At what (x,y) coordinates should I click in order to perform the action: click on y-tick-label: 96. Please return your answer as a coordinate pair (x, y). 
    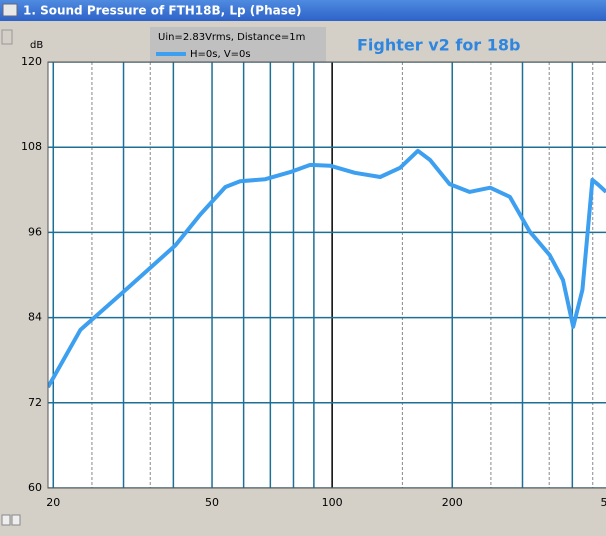
    Looking at the image, I should click on (35, 231).